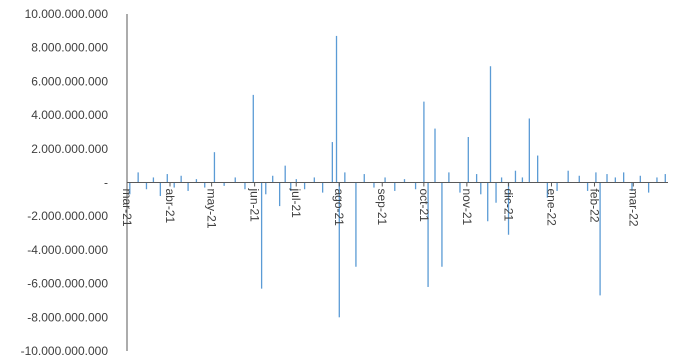 Image resolution: width=677 pixels, height=356 pixels. I want to click on y-tick-label: -4.000.000.000, so click(67, 250).